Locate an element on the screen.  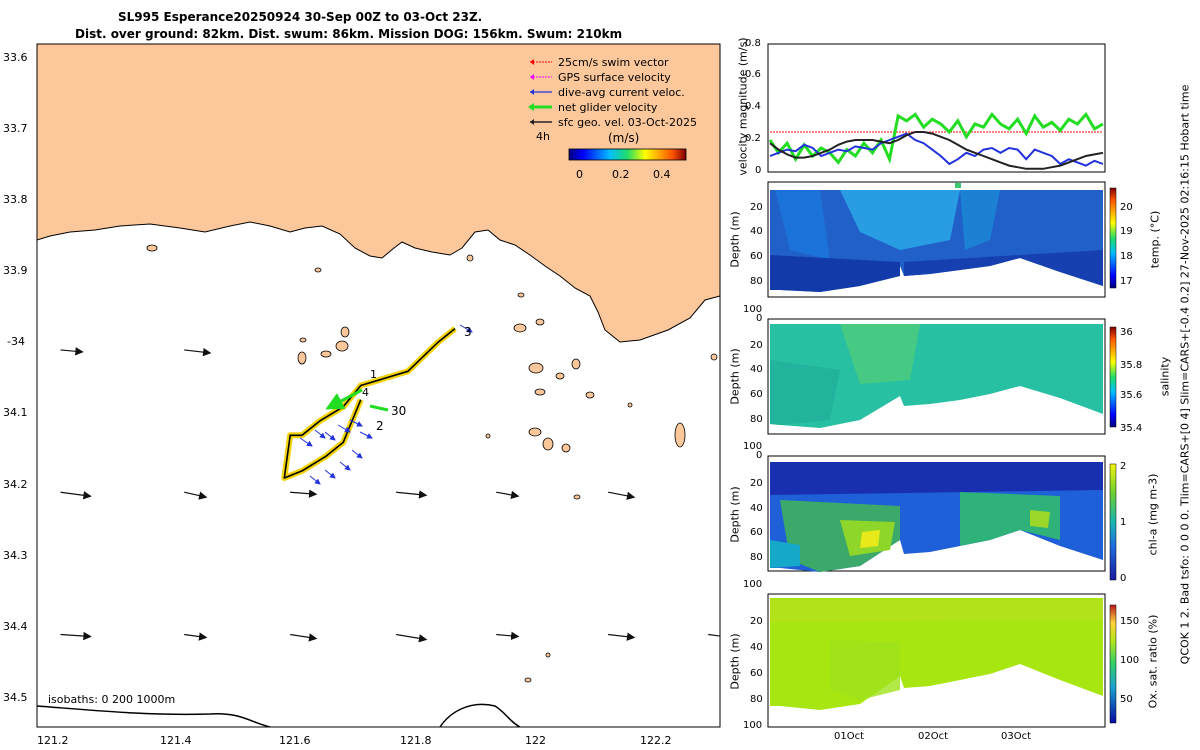
map-ytick-7: 34.3 is located at coordinates (15, 555).